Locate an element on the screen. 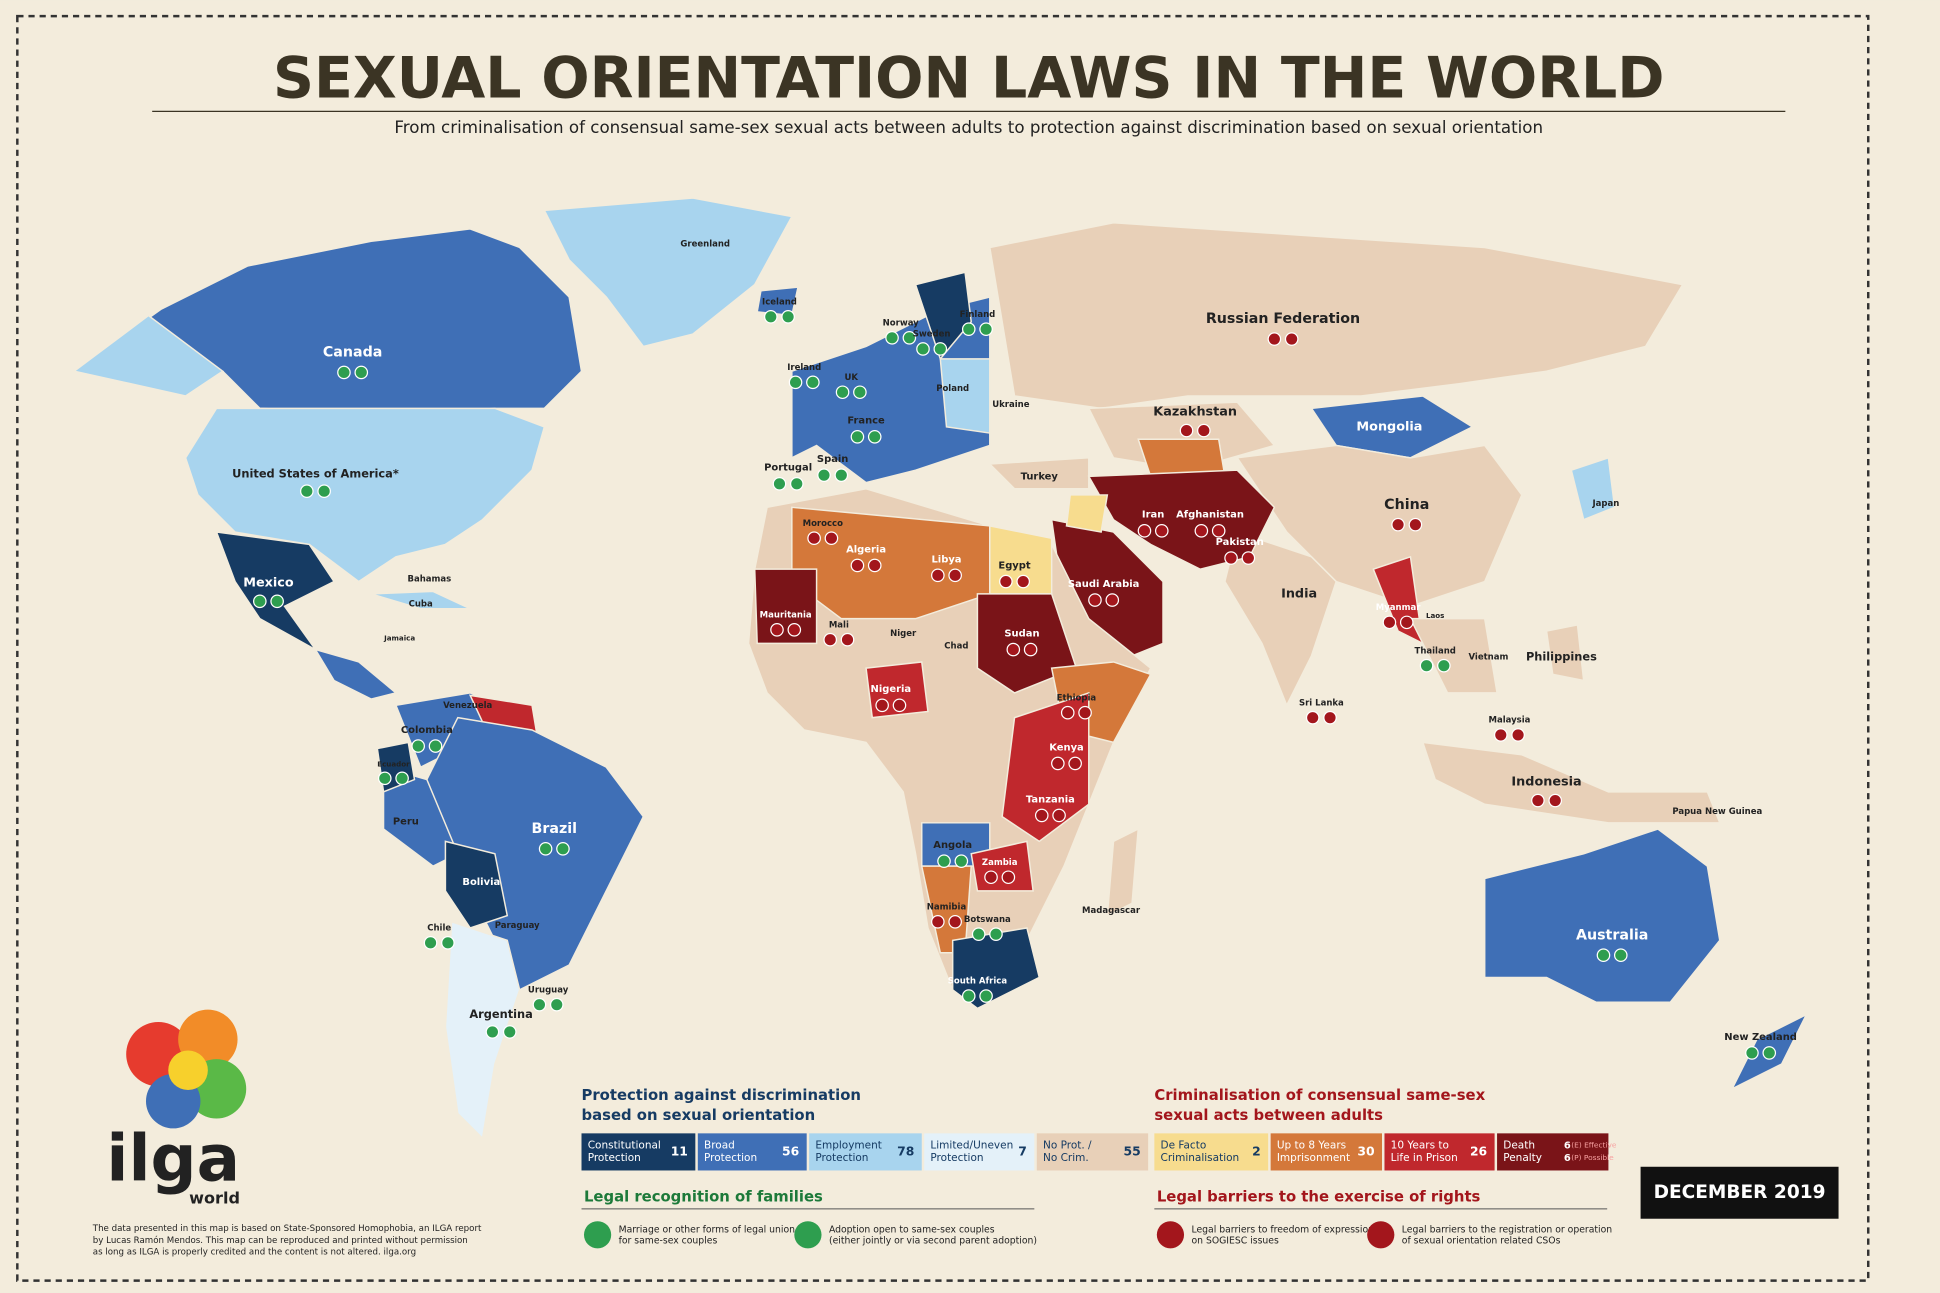  country-label: Zambia is located at coordinates (1000, 863).